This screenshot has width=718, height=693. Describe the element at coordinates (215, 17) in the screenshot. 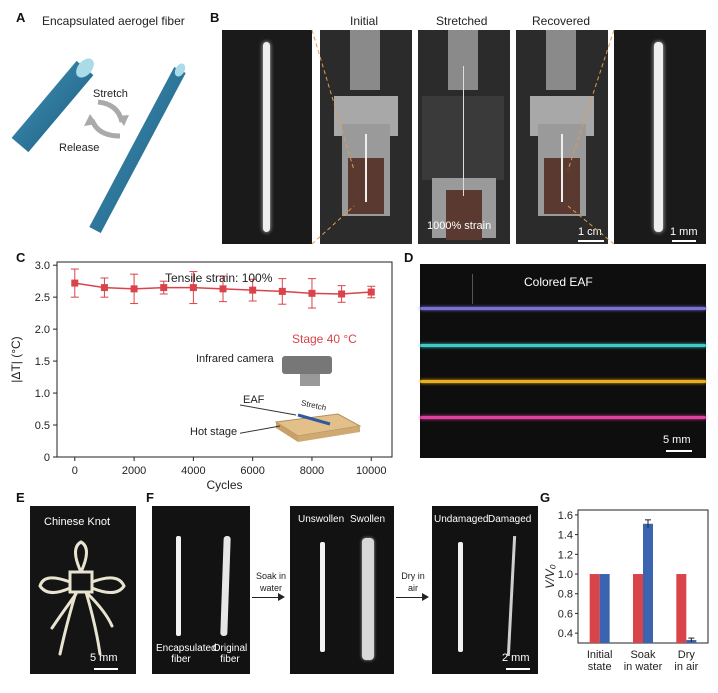

I see `panel-label-b: B` at that location.